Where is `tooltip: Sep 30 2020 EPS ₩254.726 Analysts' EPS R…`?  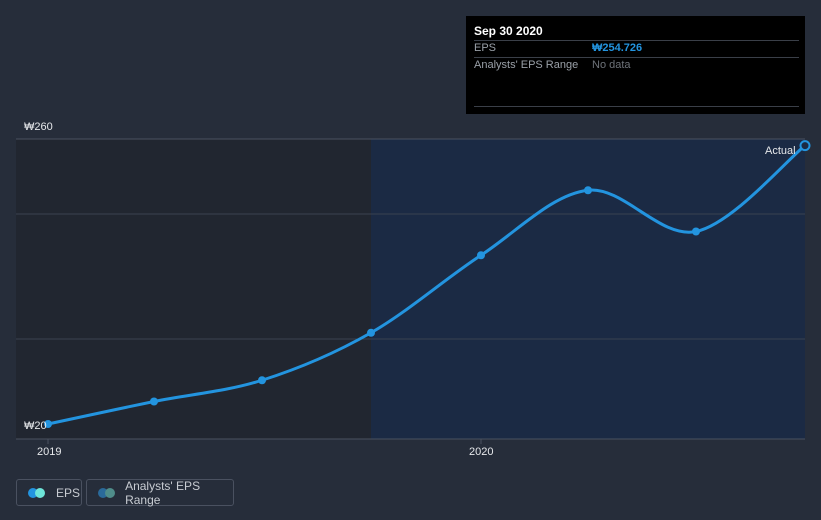 tooltip: Sep 30 2020 EPS ₩254.726 Analysts' EPS R… is located at coordinates (635, 65).